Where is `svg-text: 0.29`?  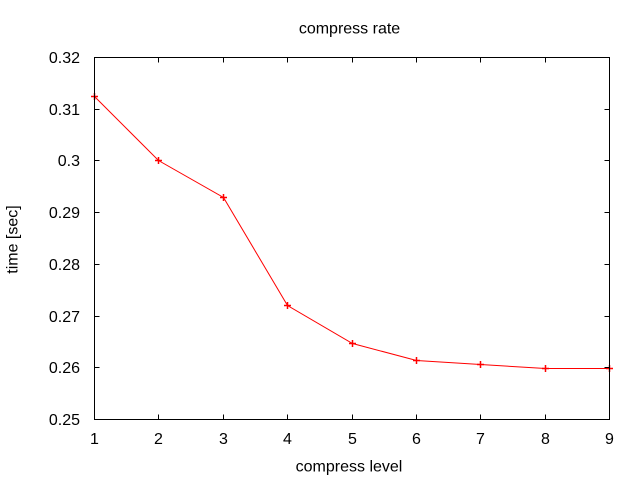
svg-text: 0.29 is located at coordinates (64, 213).